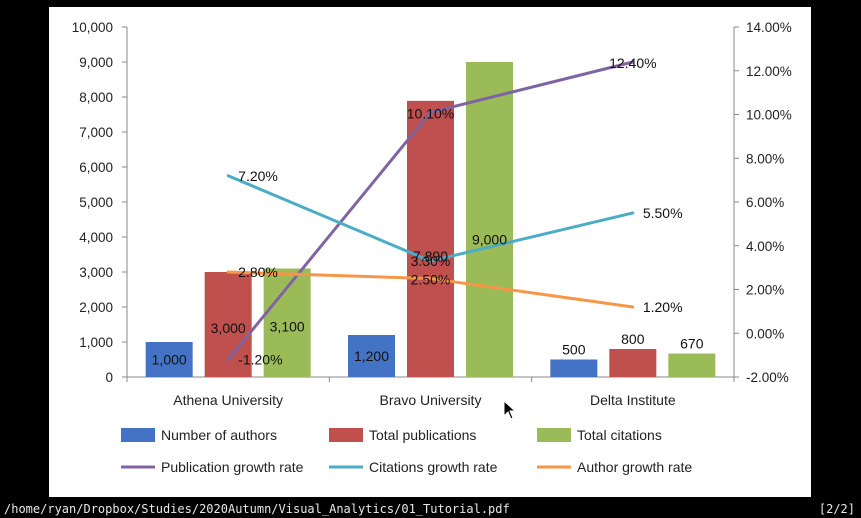  What do you see at coordinates (769, 27) in the screenshot?
I see `y-right-tick-label: 14.00%` at bounding box center [769, 27].